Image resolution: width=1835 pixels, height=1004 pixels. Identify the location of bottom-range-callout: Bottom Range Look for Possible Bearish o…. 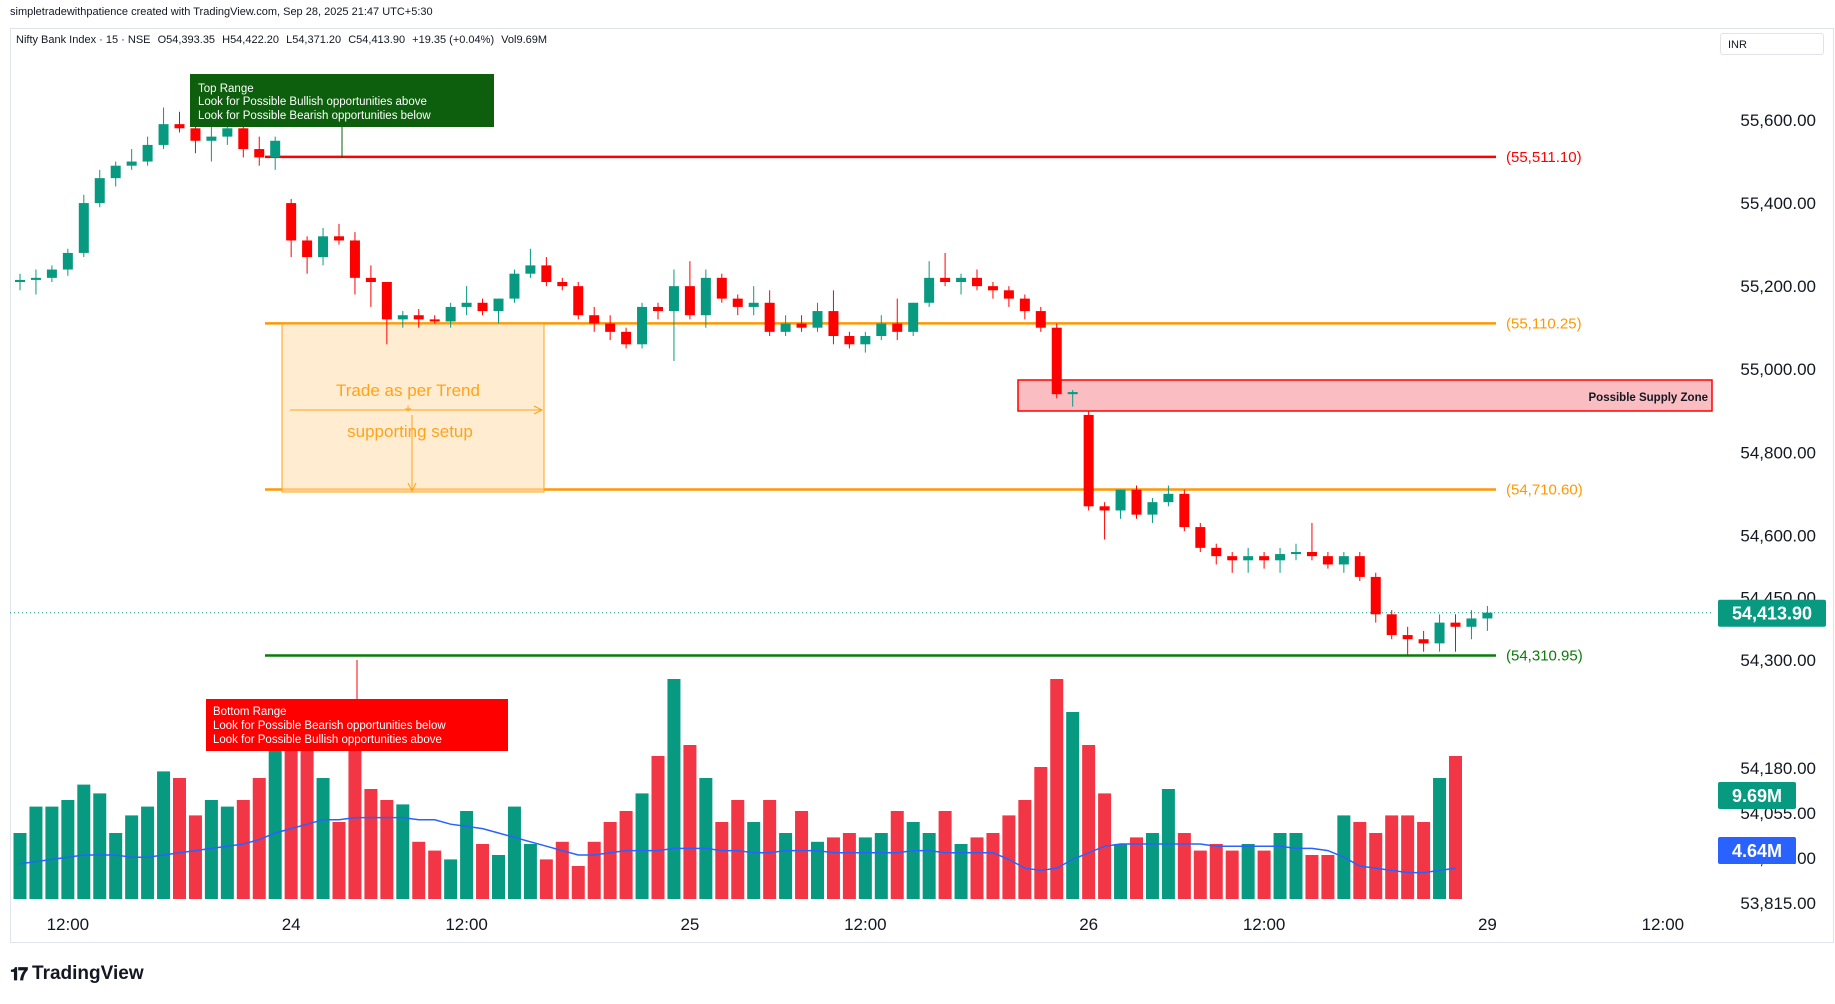
(357, 705).